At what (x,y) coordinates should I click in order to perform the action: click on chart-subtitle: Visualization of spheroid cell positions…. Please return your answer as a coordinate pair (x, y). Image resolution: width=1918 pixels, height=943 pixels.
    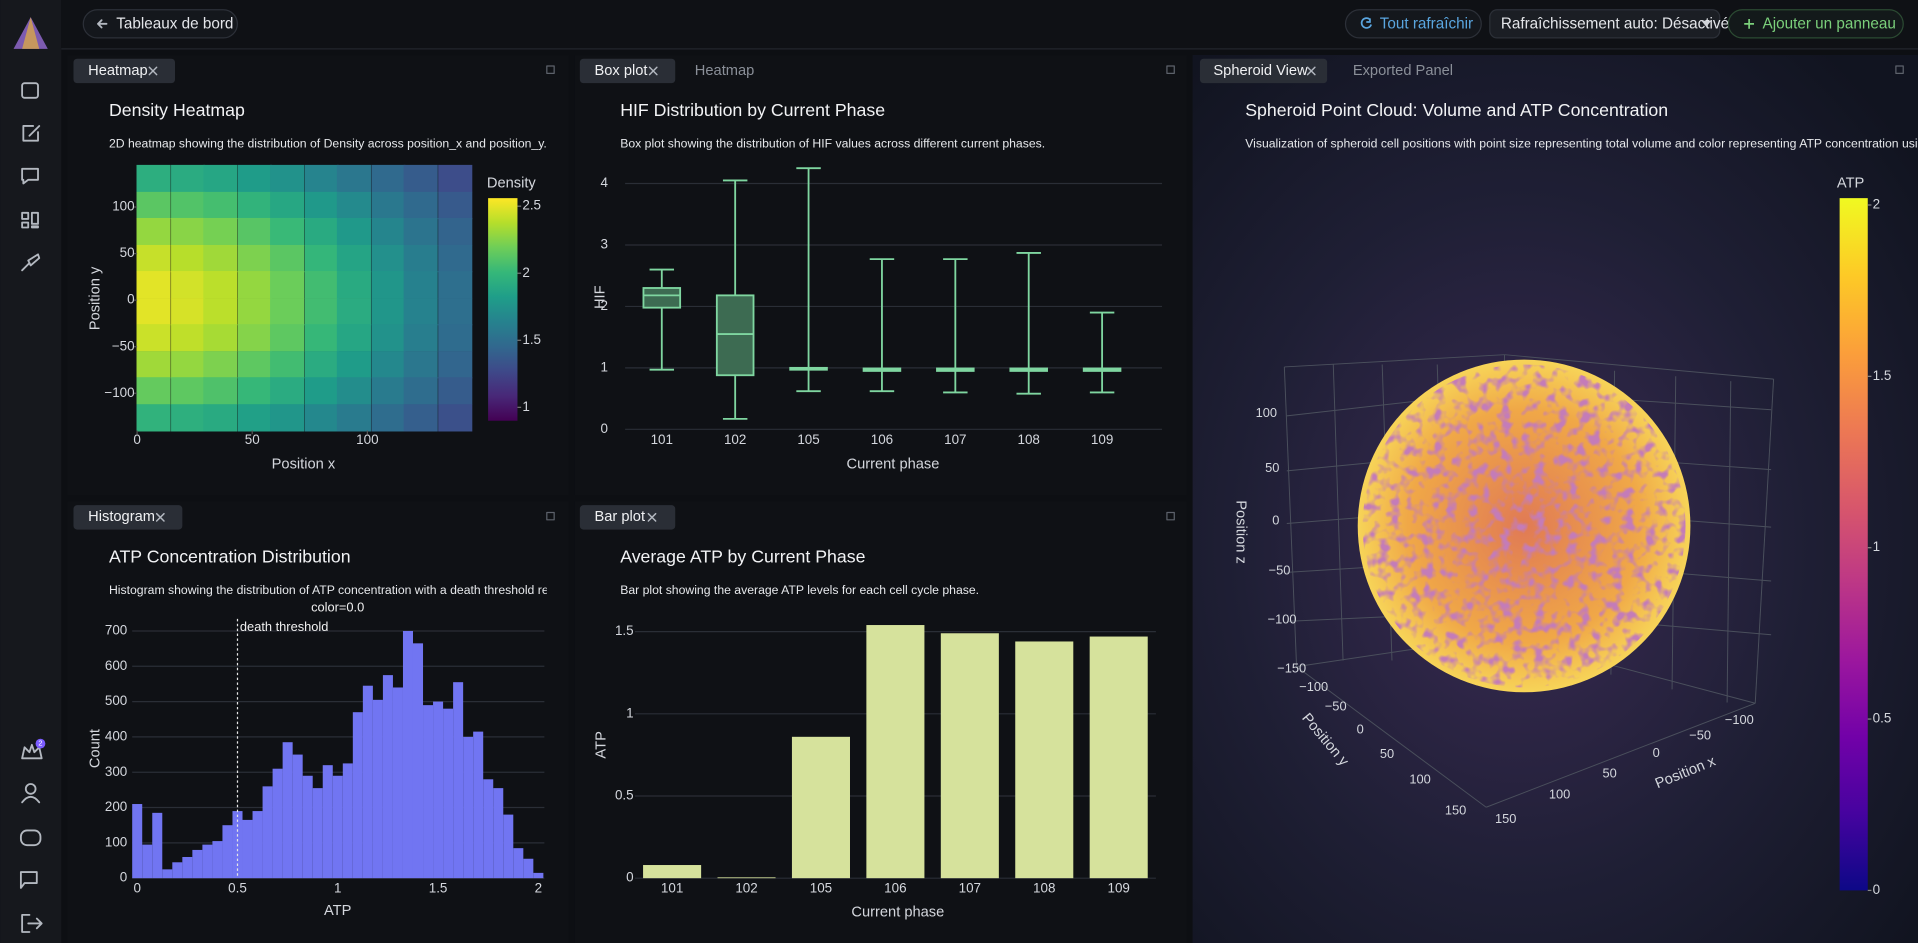
    Looking at the image, I should click on (1581, 144).